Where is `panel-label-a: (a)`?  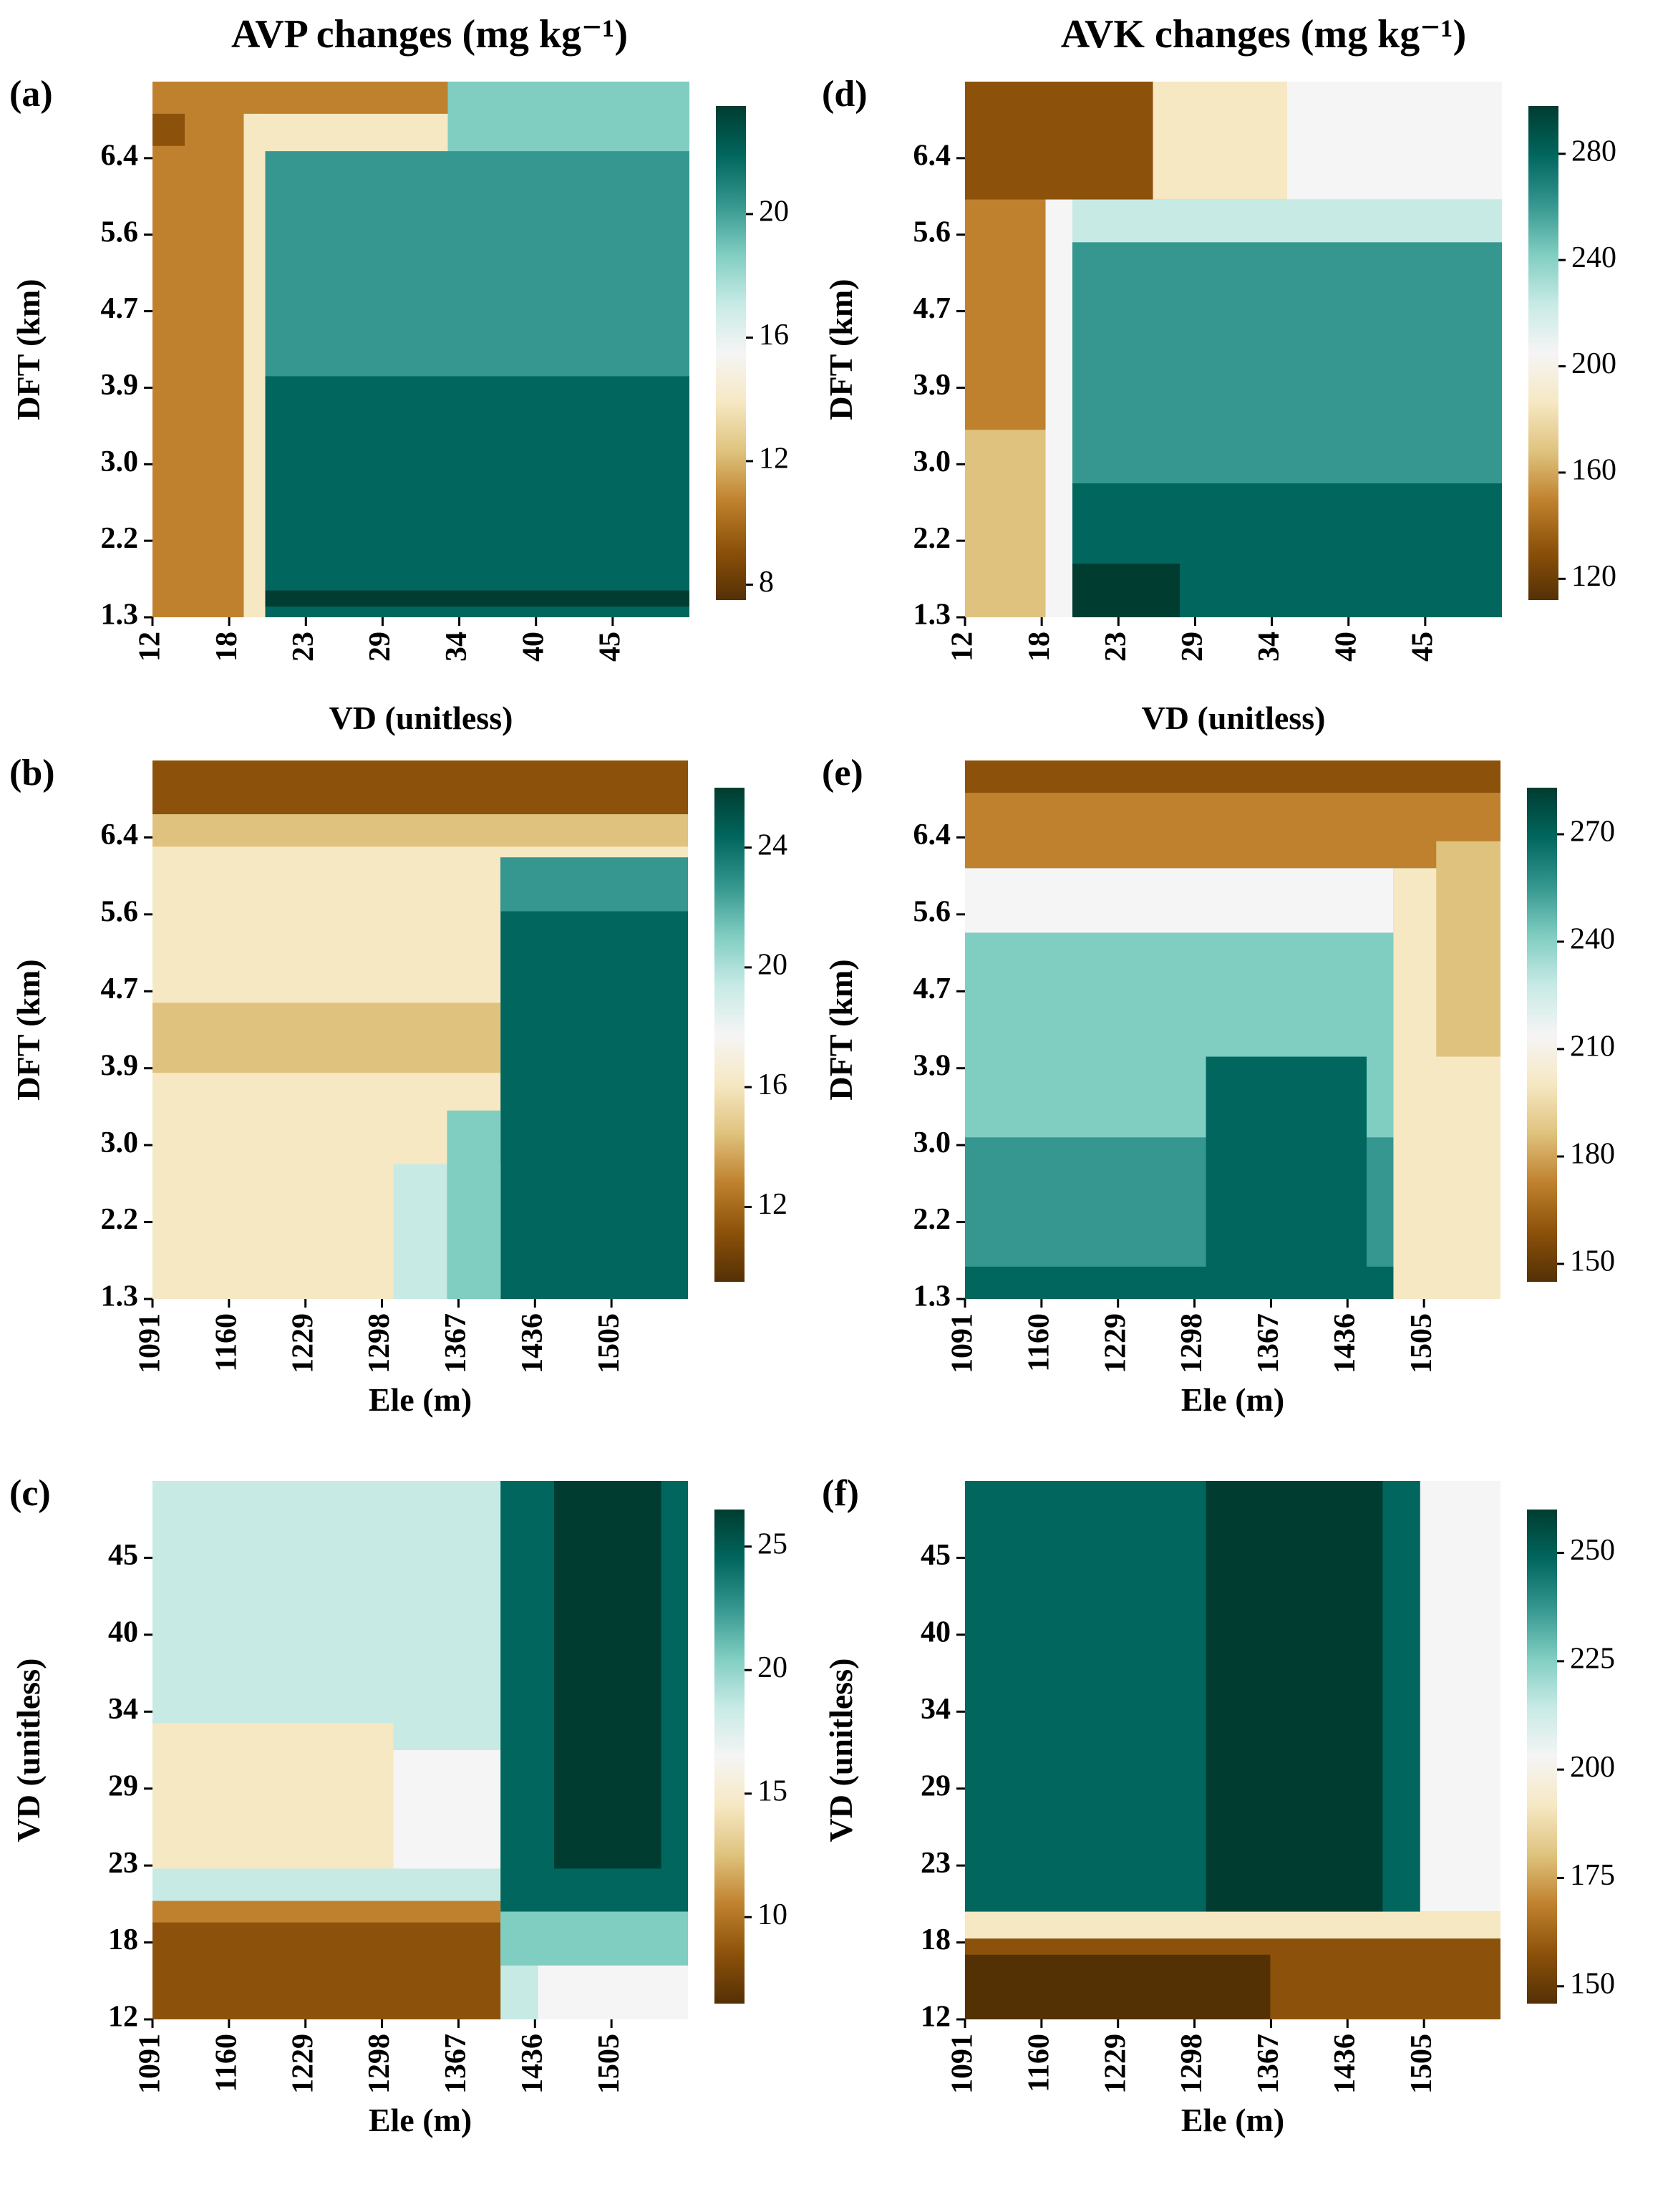
panel-label-a: (a) is located at coordinates (31, 94).